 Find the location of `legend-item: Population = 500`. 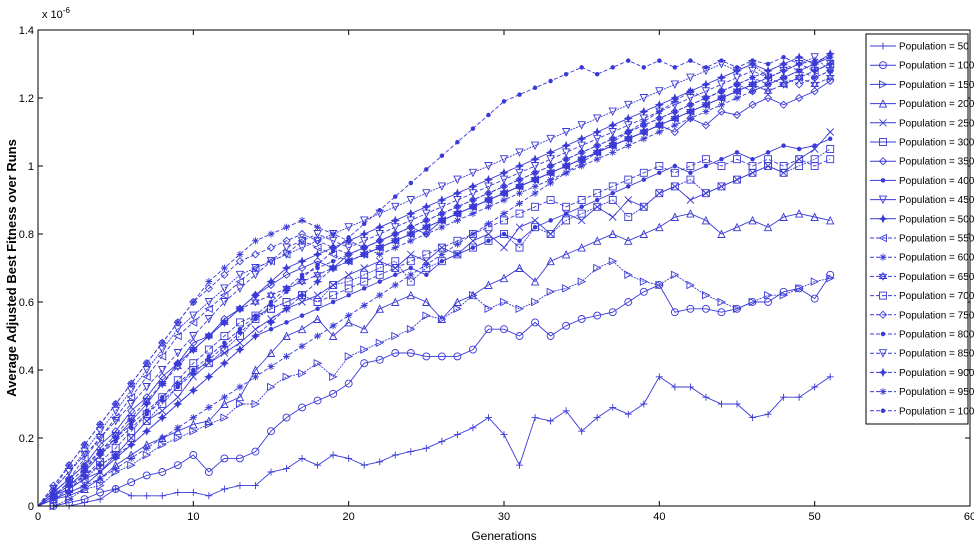

legend-item: Population = 500 is located at coordinates (922, 219).